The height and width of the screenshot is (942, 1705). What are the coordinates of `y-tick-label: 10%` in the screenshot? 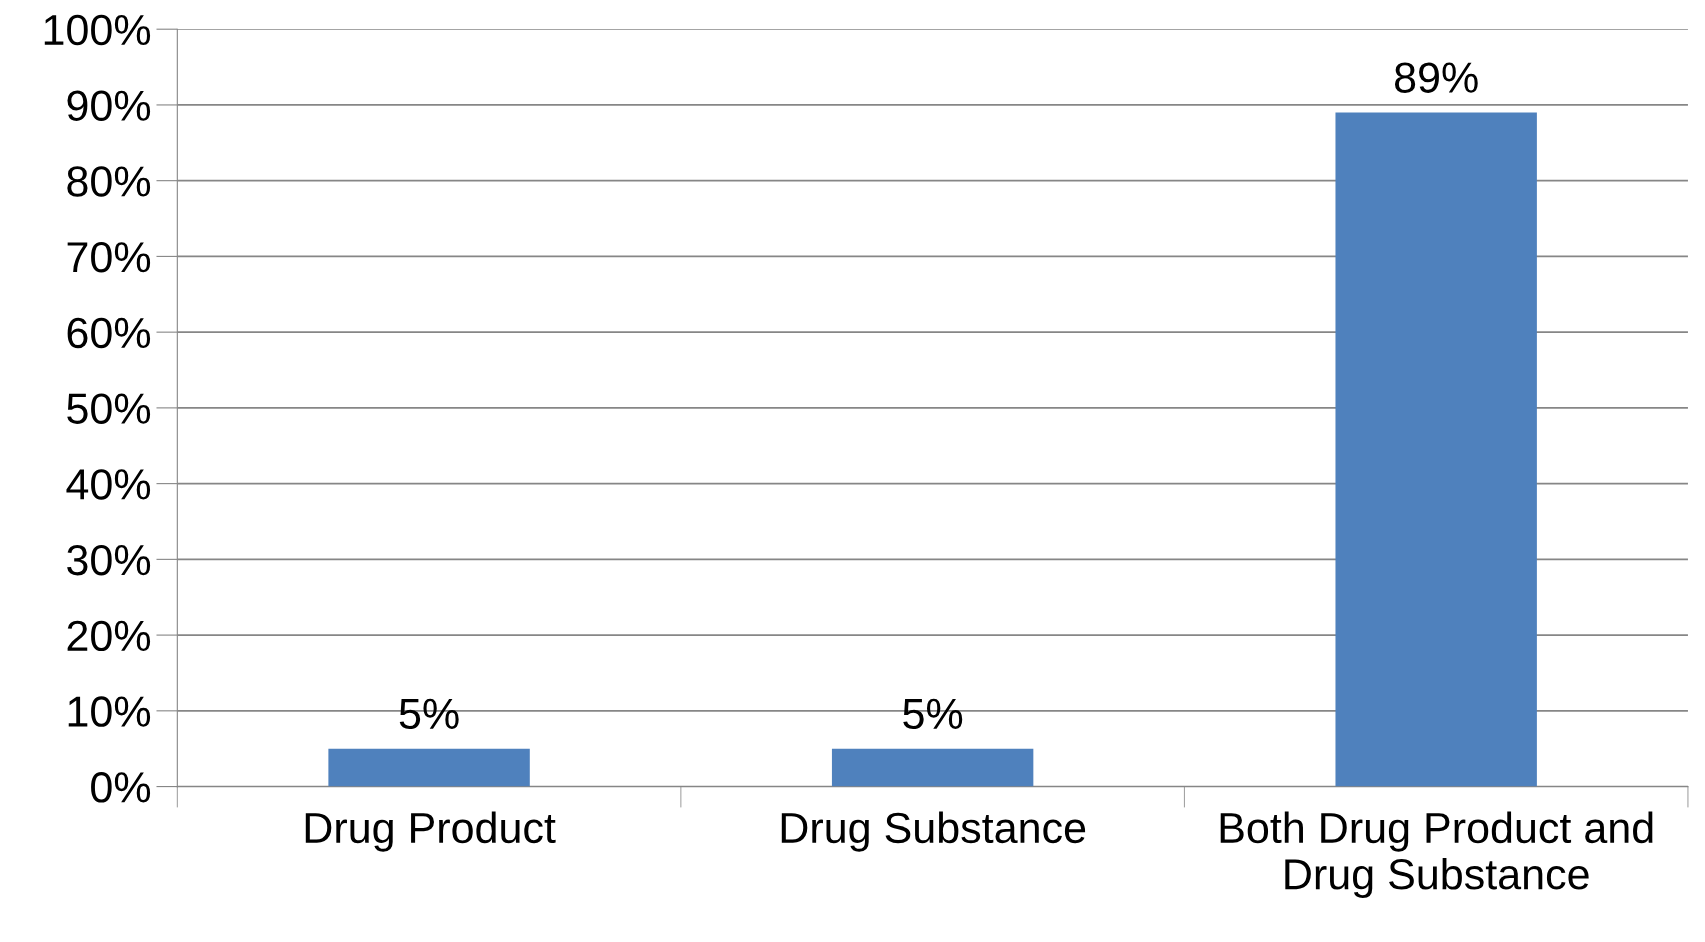 It's located at (109, 711).